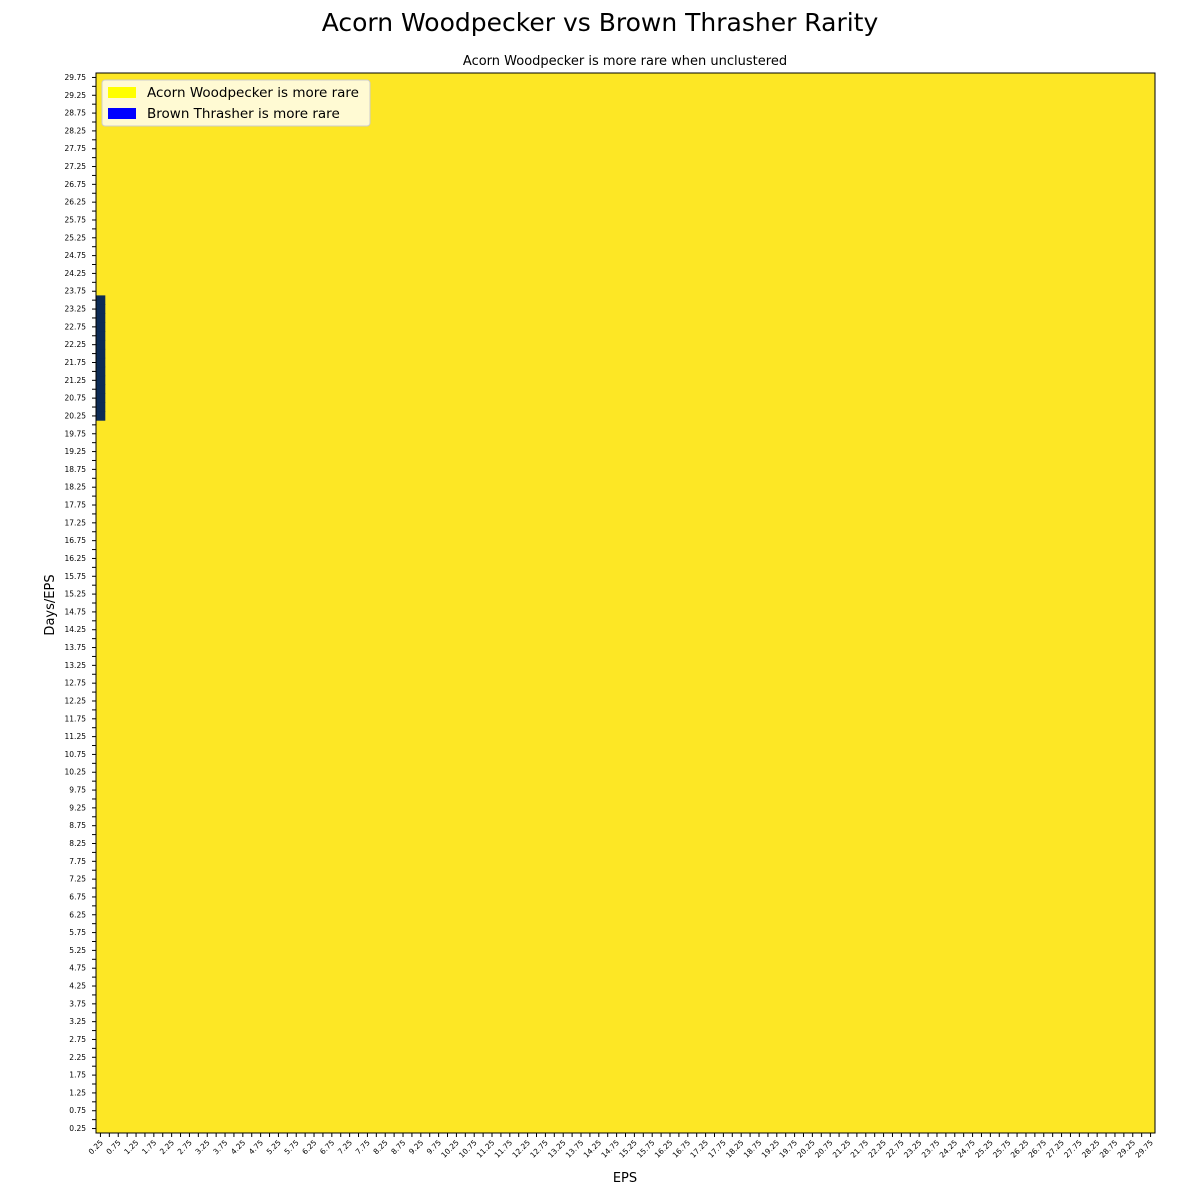  What do you see at coordinates (149, 1147) in the screenshot?
I see `x-tick-label: 1.75` at bounding box center [149, 1147].